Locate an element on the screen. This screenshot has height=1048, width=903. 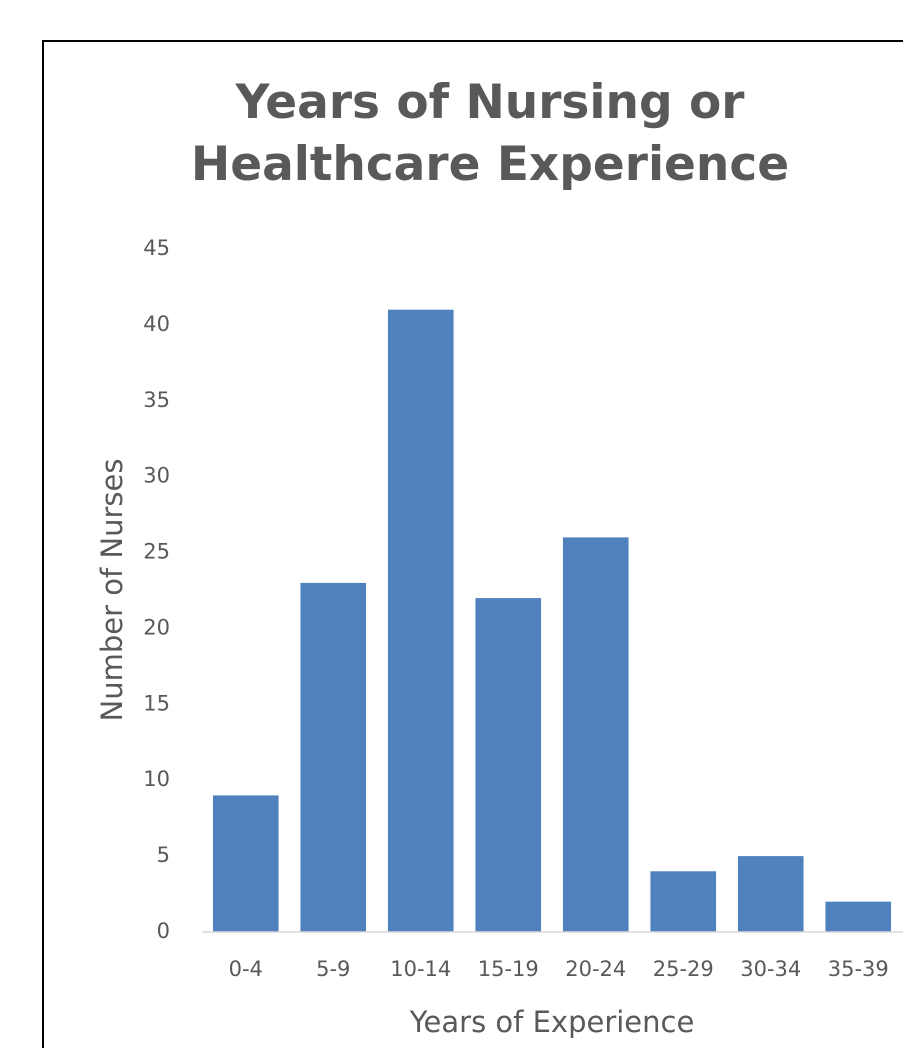
y-tick-label: 30 is located at coordinates (156, 476).